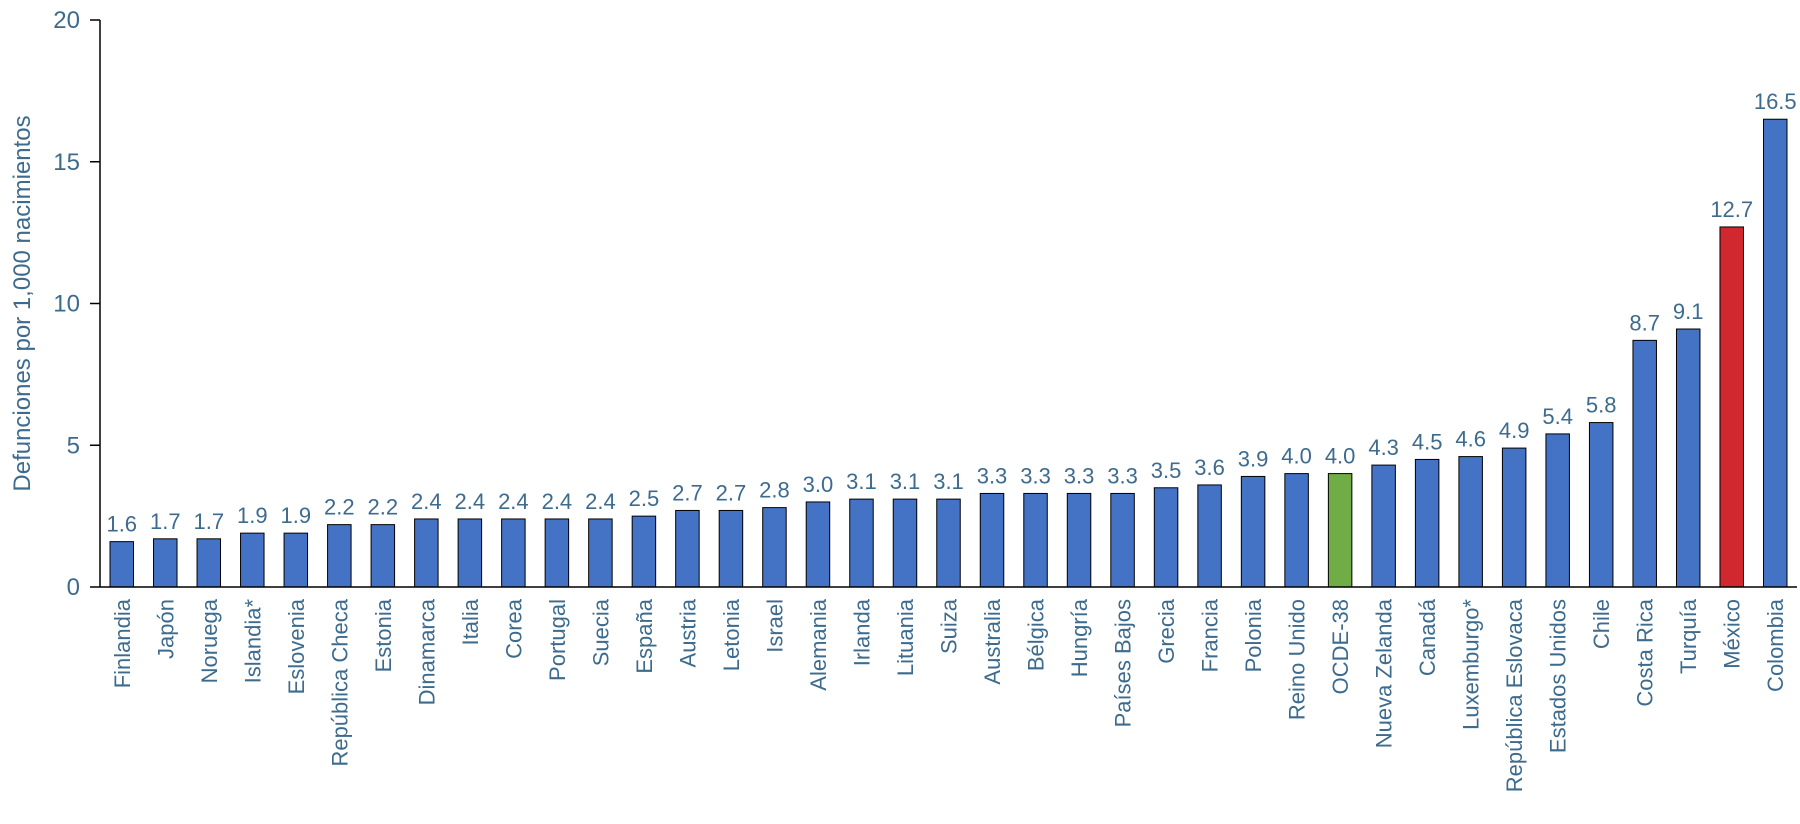 Image resolution: width=1800 pixels, height=824 pixels. Describe the element at coordinates (1340, 456) in the screenshot. I see `value-label-ocde-38: 4.0` at that location.